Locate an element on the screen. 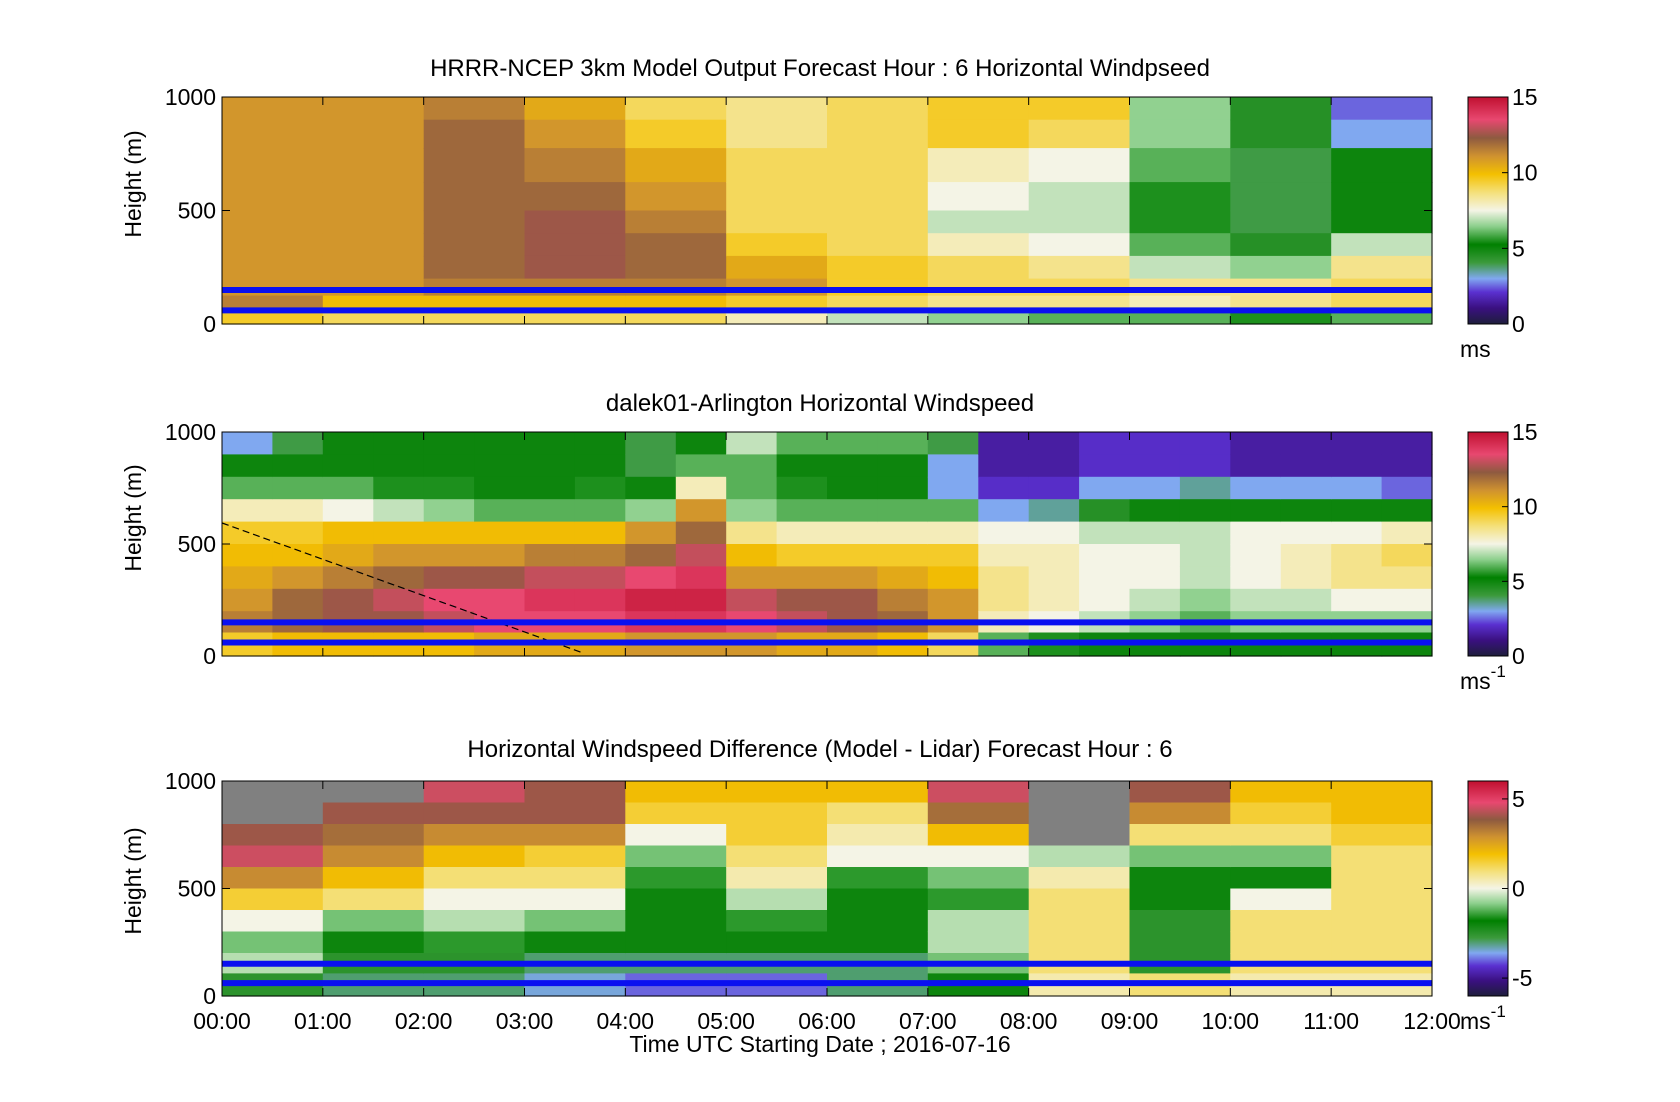  y-axis-label: Height (m) is located at coordinates (133, 517).